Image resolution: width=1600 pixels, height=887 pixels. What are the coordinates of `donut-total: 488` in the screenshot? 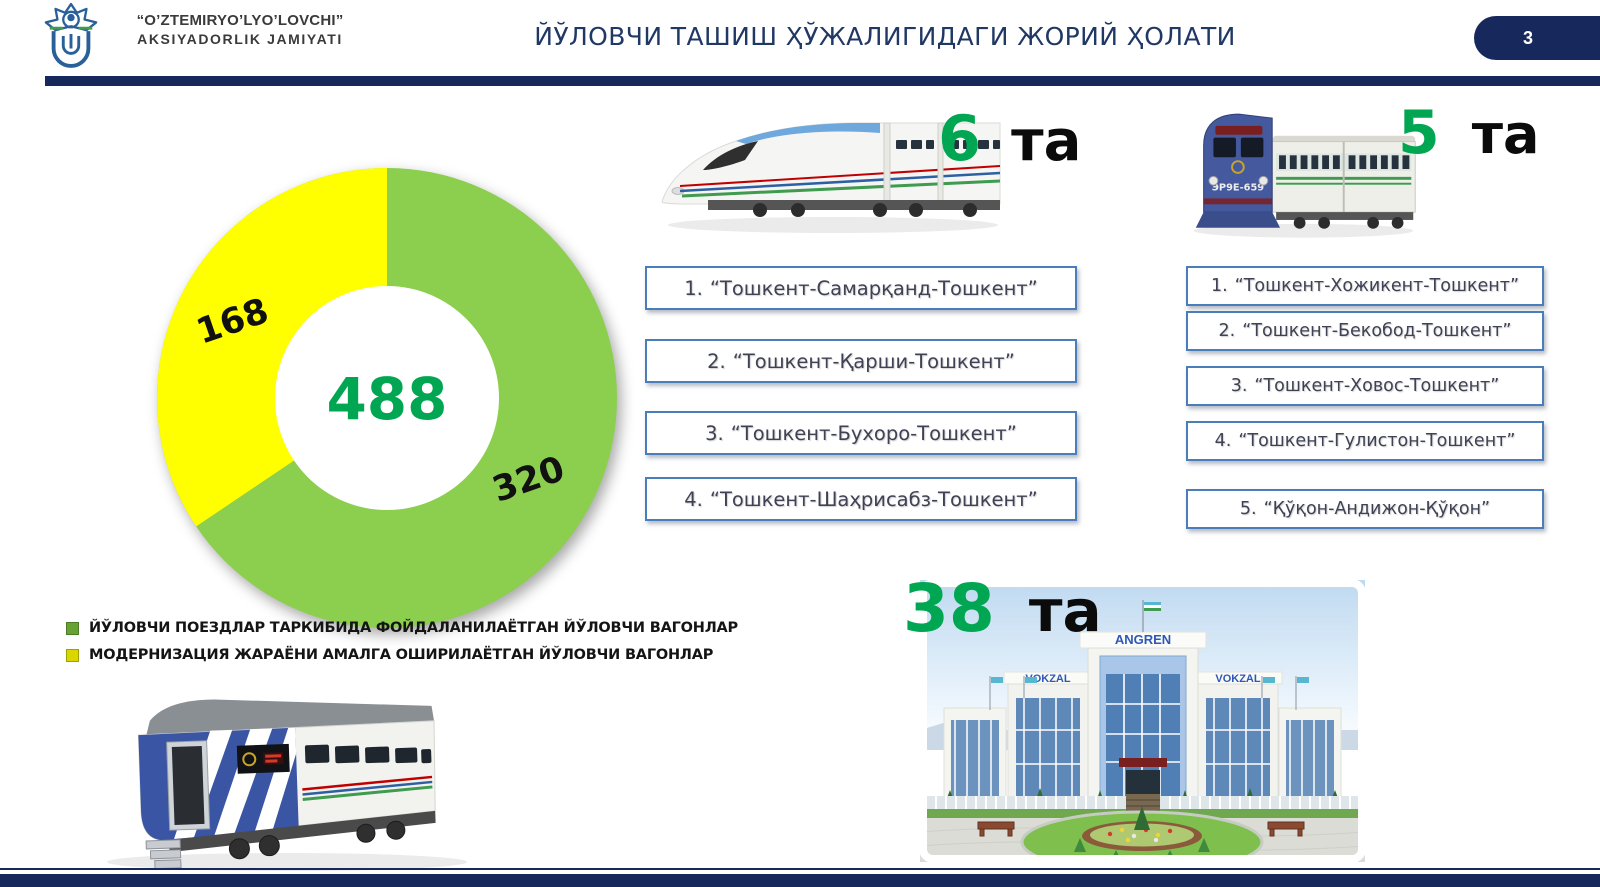 It's located at (386, 399).